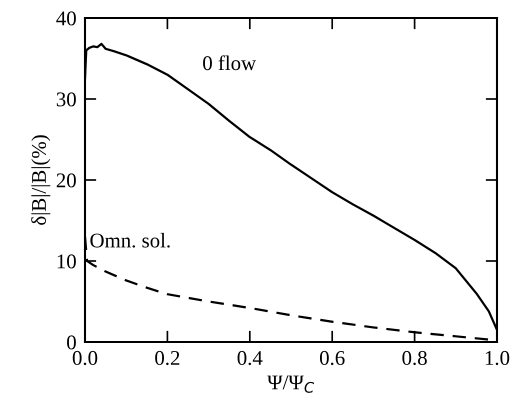 This screenshot has width=511, height=417. What do you see at coordinates (67, 261) in the screenshot?
I see `y-tick-label: 10` at bounding box center [67, 261].